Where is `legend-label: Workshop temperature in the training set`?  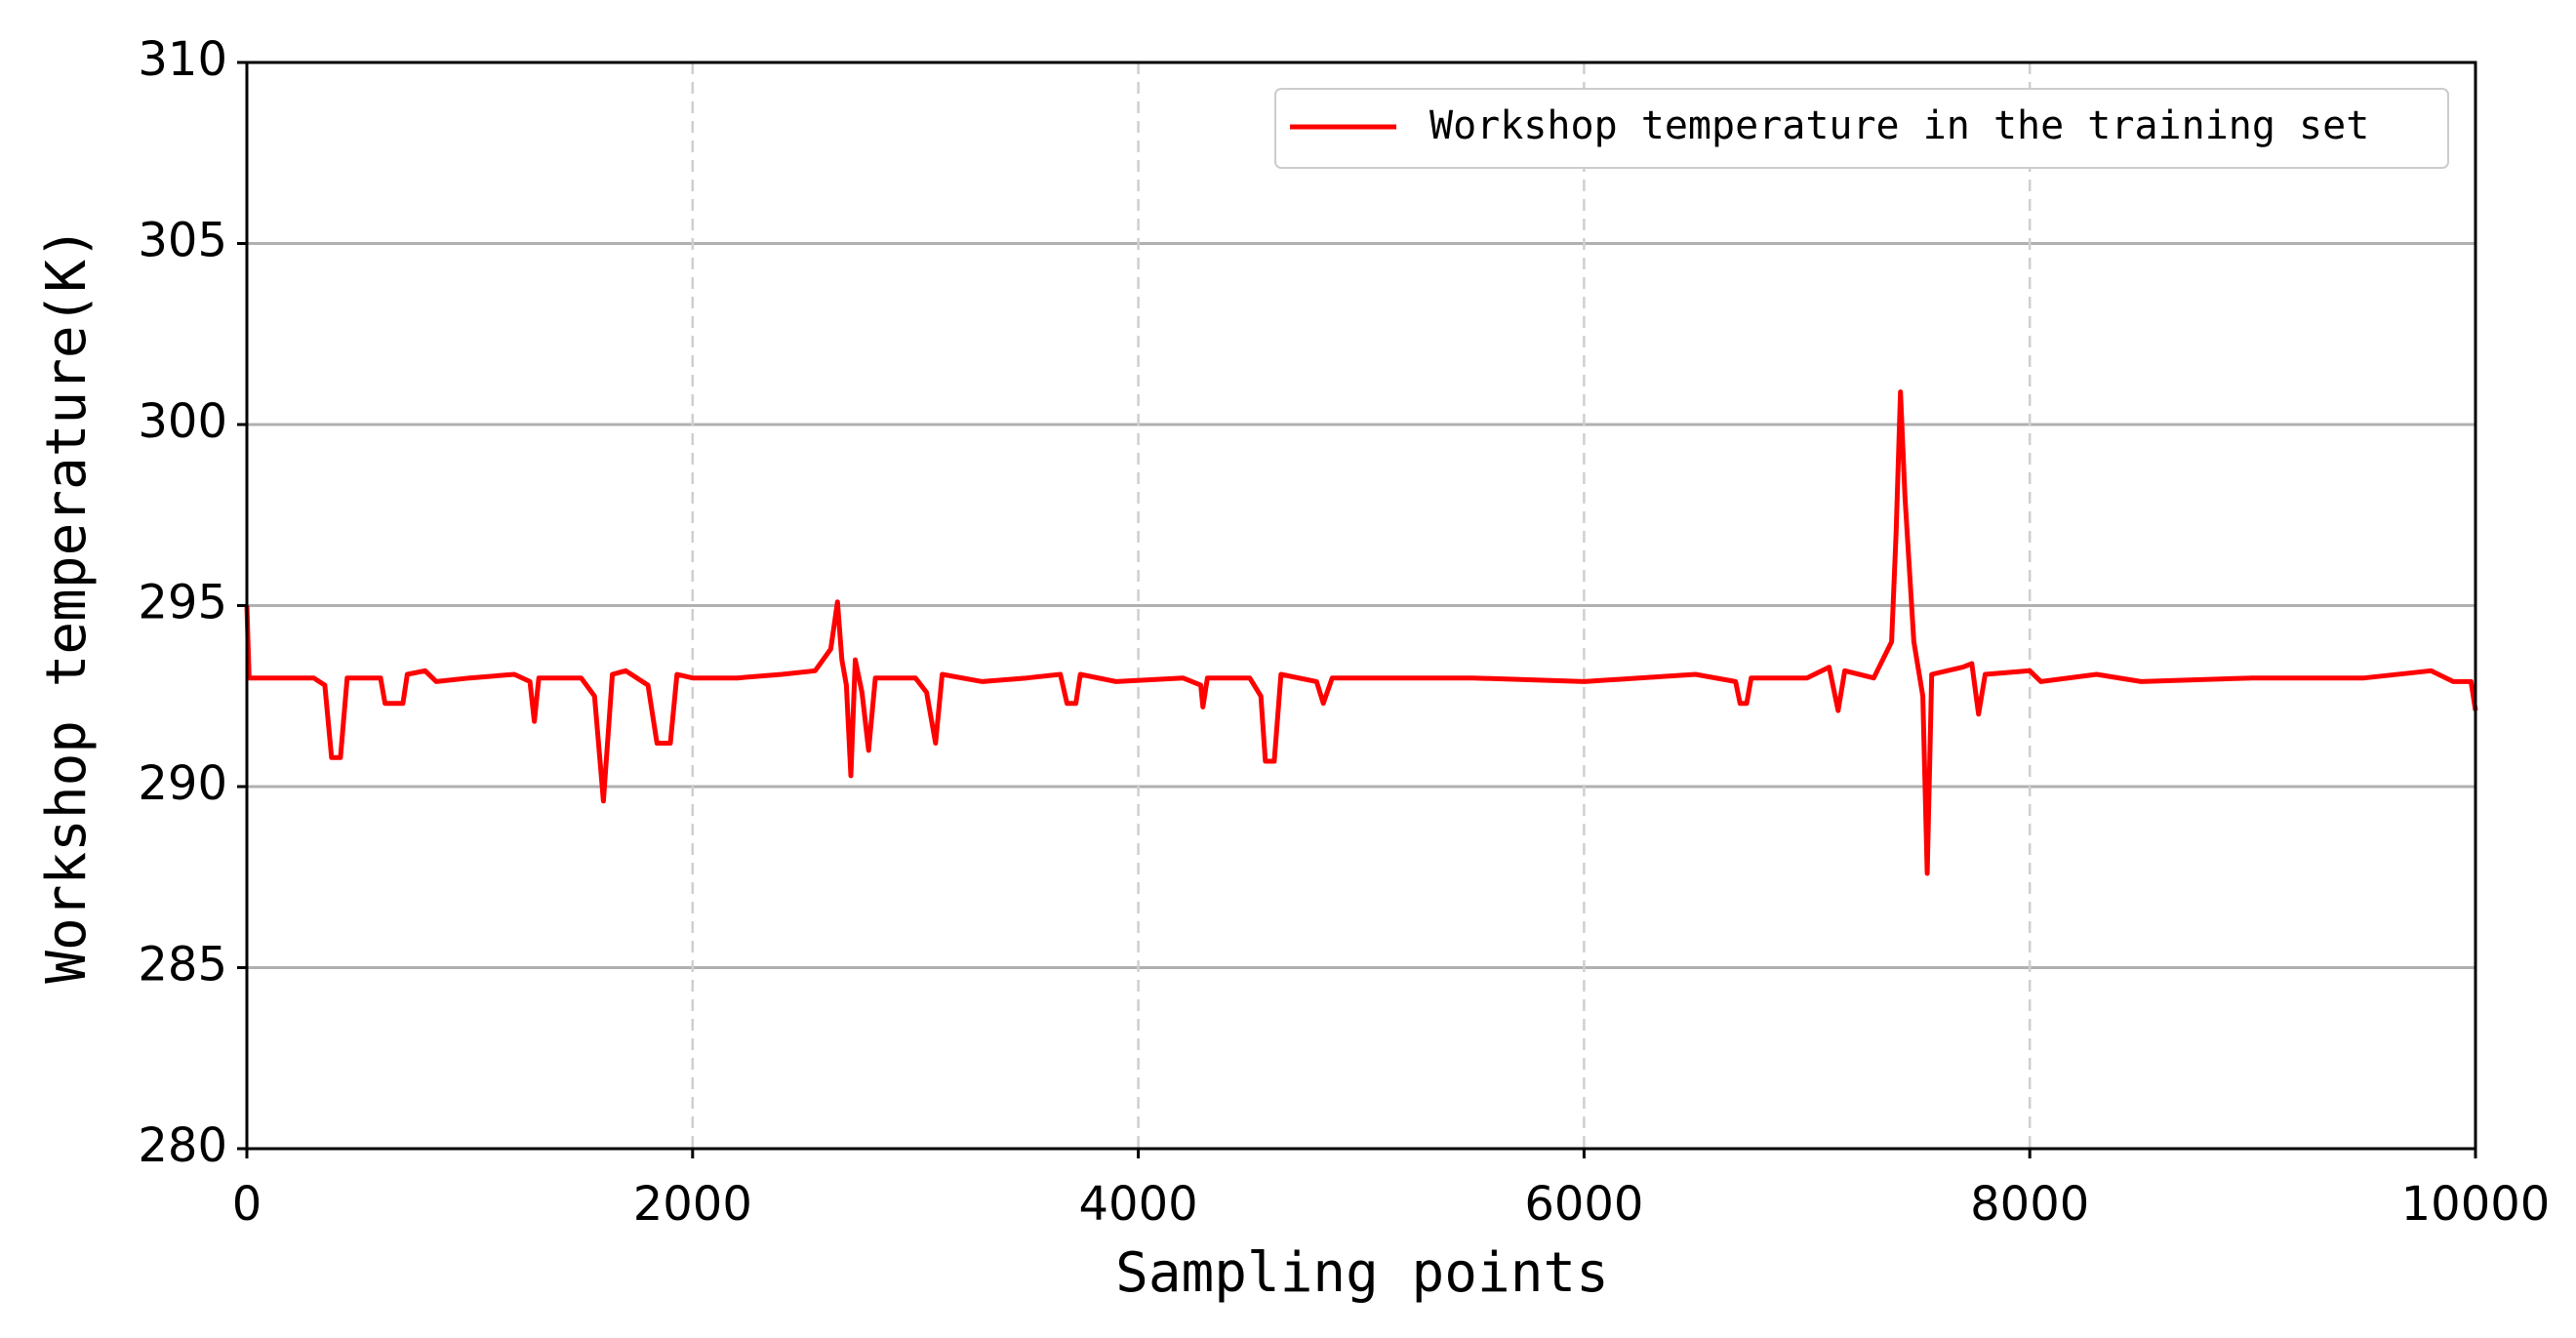
legend-label: Workshop temperature in the training set is located at coordinates (1899, 125).